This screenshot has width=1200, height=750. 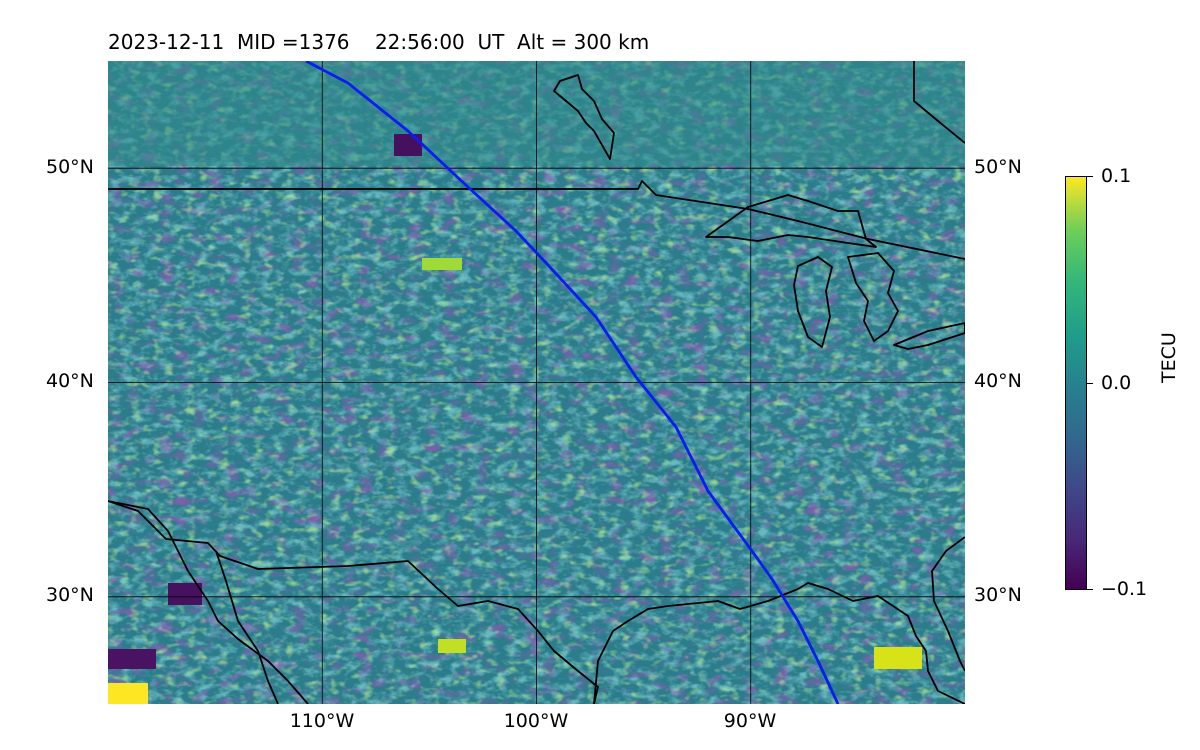 What do you see at coordinates (873, 297) in the screenshot?
I see `lake-huron` at bounding box center [873, 297].